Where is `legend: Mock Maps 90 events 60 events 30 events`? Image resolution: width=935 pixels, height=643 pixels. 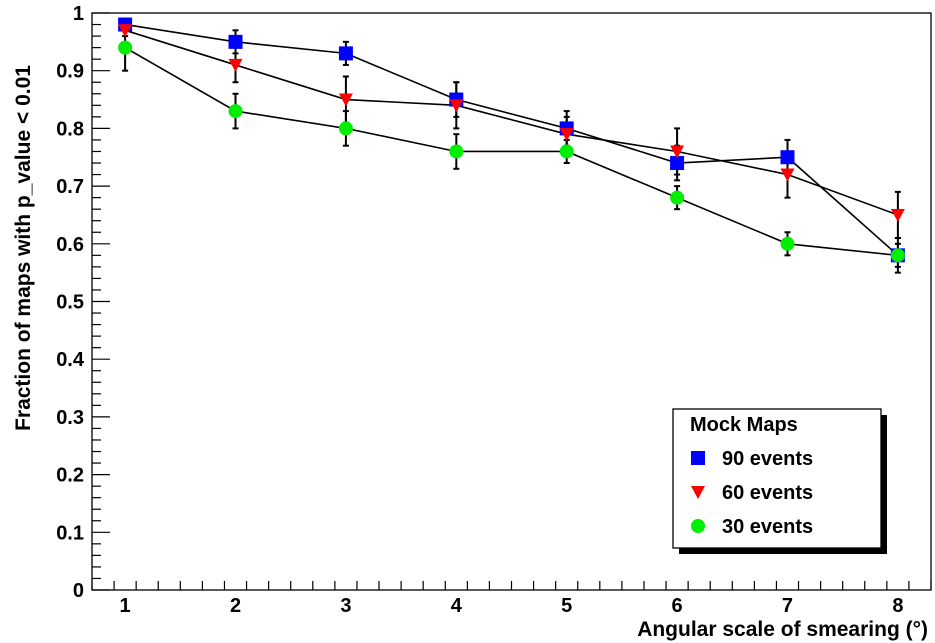 legend: Mock Maps 90 events 60 events 30 events is located at coordinates (779, 481).